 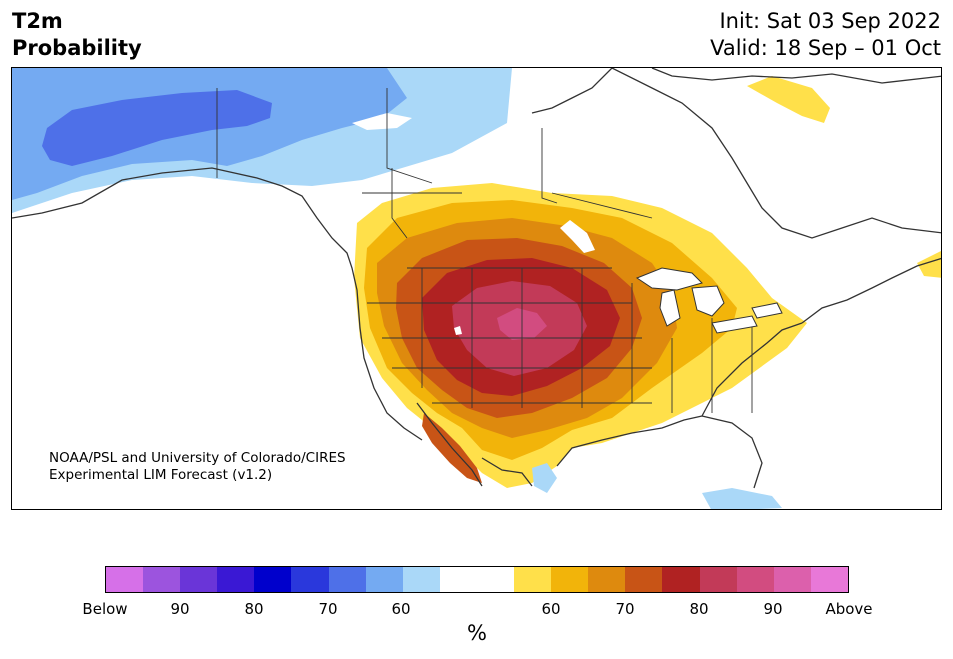 What do you see at coordinates (830, 21) in the screenshot?
I see `init-date: Init: Sat 03 Sep 2022` at bounding box center [830, 21].